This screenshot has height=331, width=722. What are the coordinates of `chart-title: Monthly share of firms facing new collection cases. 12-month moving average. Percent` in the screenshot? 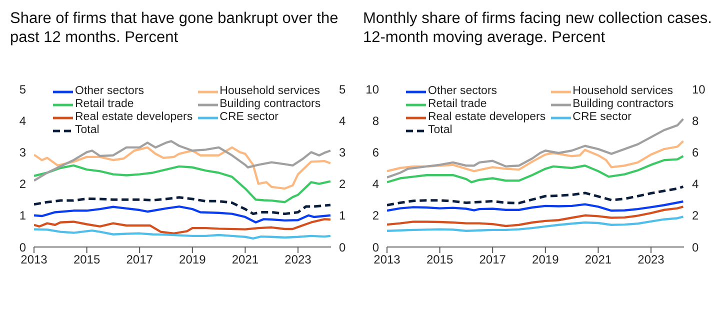 It's located at (537, 28).